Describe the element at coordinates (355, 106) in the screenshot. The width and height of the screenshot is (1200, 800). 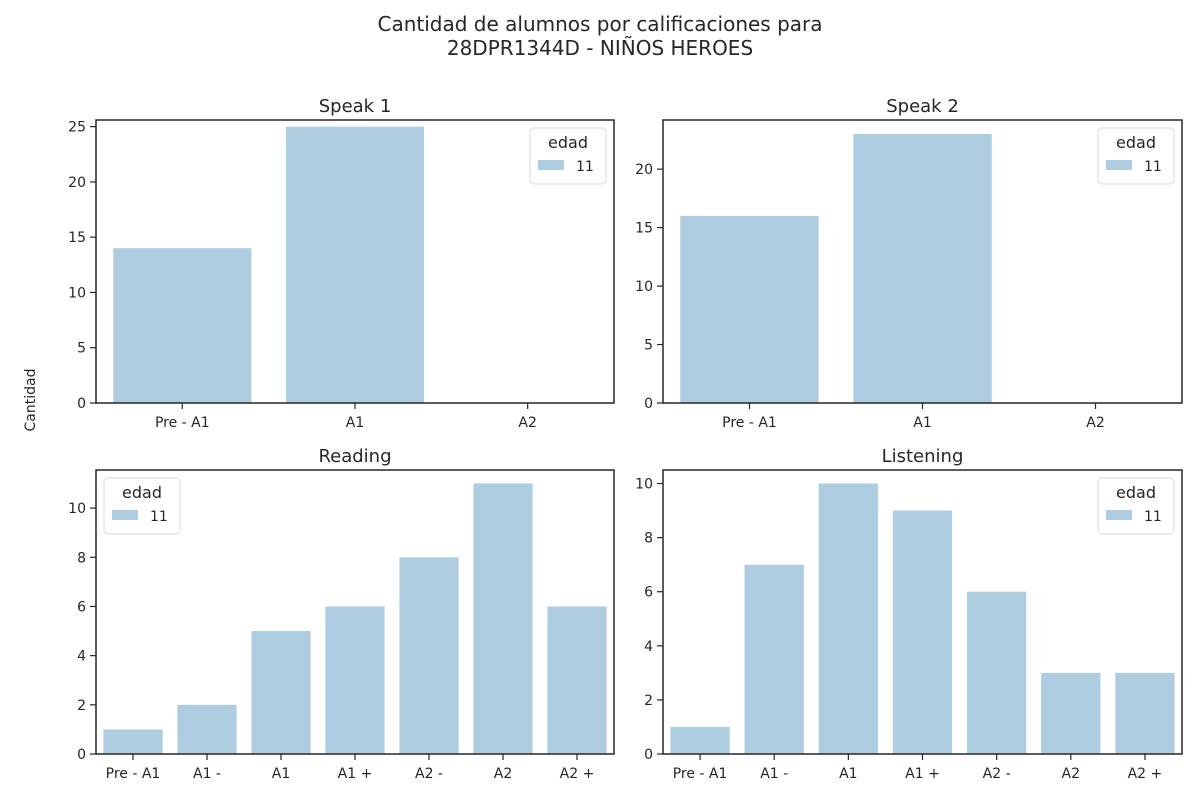
I see `panel-title: Speak 1` at that location.